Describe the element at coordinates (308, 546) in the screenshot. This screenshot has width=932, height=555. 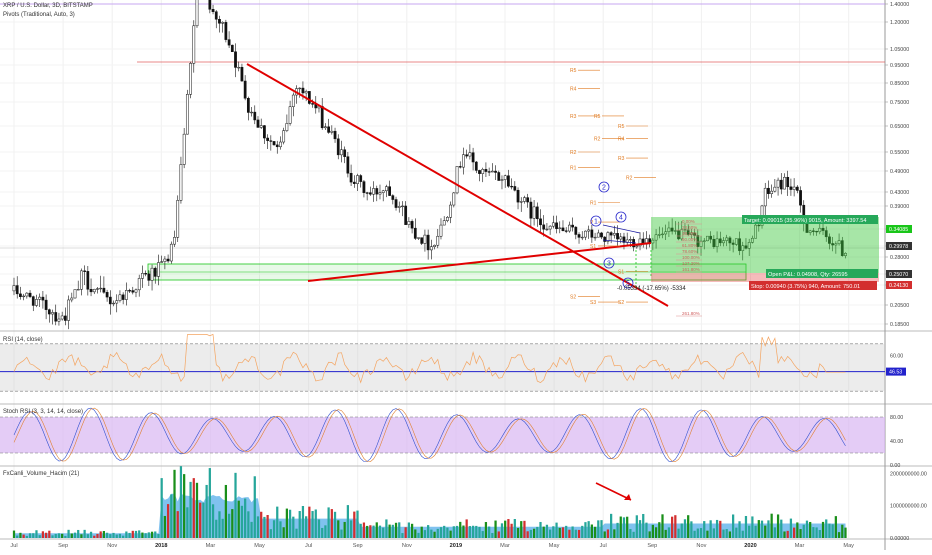
I see `time-tick-label: Jul` at that location.